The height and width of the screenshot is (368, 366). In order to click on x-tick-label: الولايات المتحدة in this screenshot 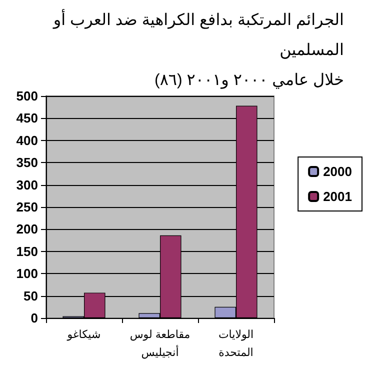, I will do `click(236, 344)`.